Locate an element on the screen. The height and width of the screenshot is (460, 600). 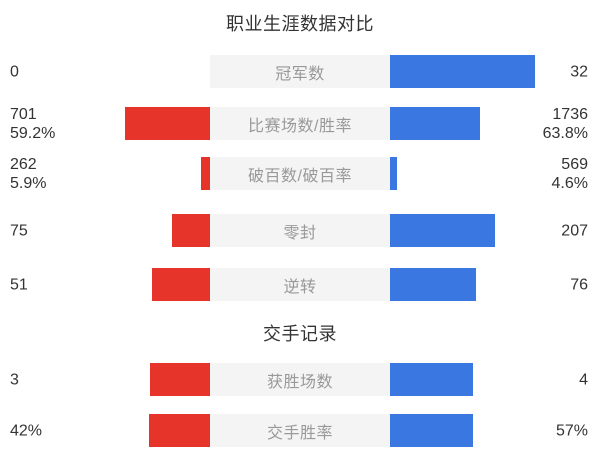
left-value: 42% is located at coordinates (26, 430).